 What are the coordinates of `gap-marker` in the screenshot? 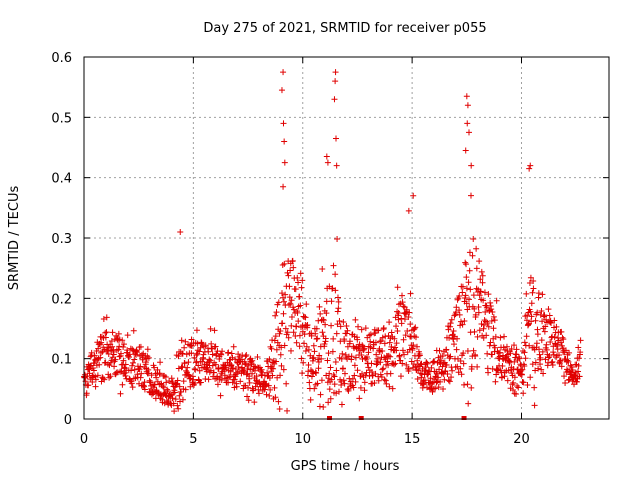 It's located at (329, 418).